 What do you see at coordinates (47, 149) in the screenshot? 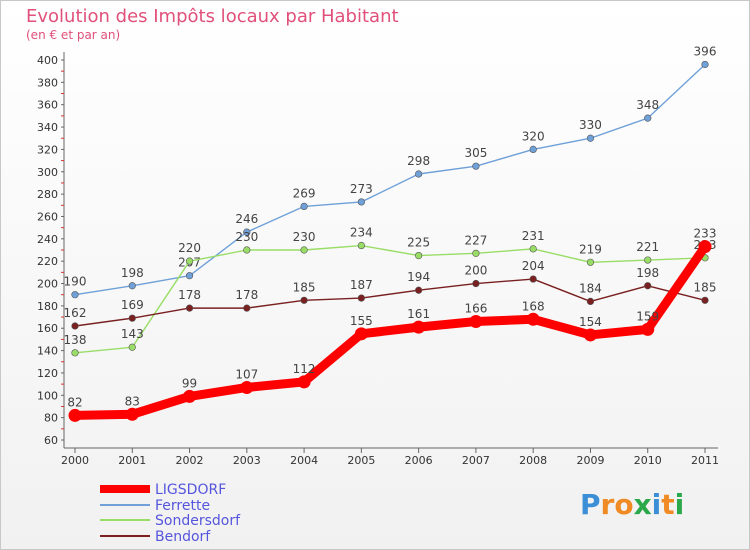
I see `y-tick-label: 320` at bounding box center [47, 149].